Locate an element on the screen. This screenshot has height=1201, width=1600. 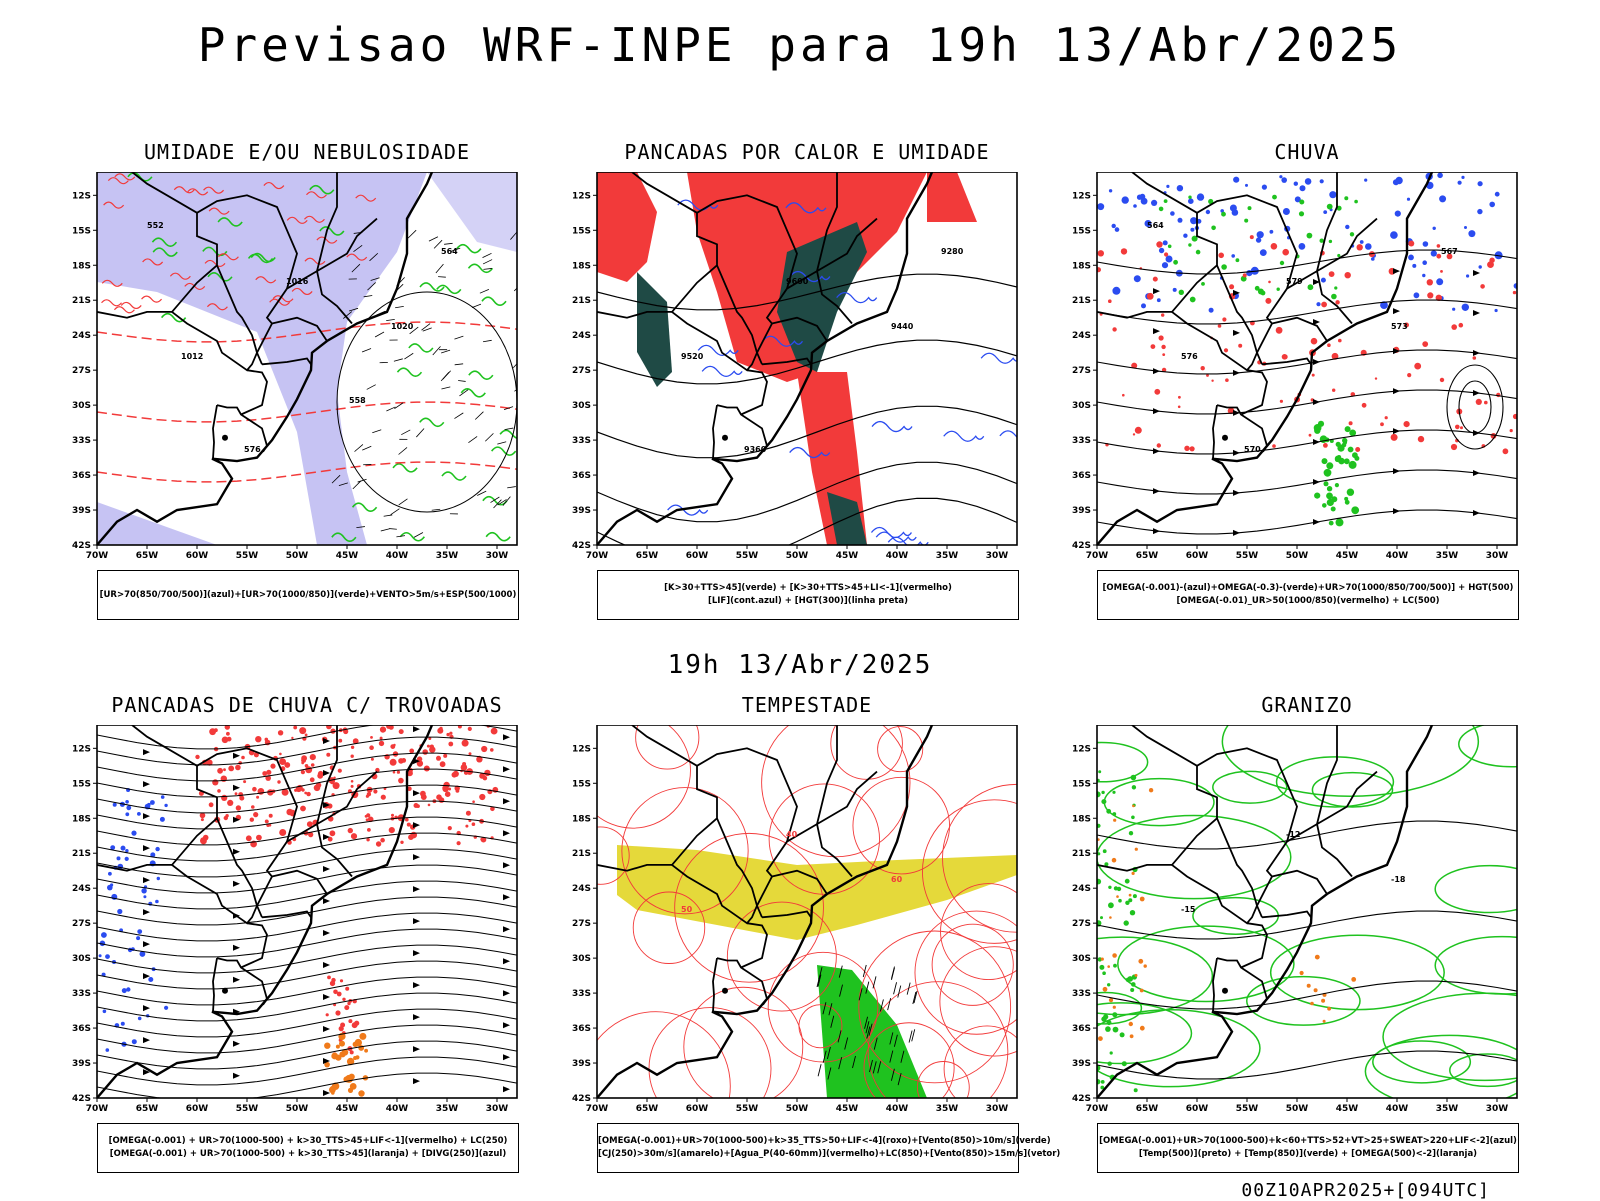
contour-label: 570 is located at coordinates (1252, 449).